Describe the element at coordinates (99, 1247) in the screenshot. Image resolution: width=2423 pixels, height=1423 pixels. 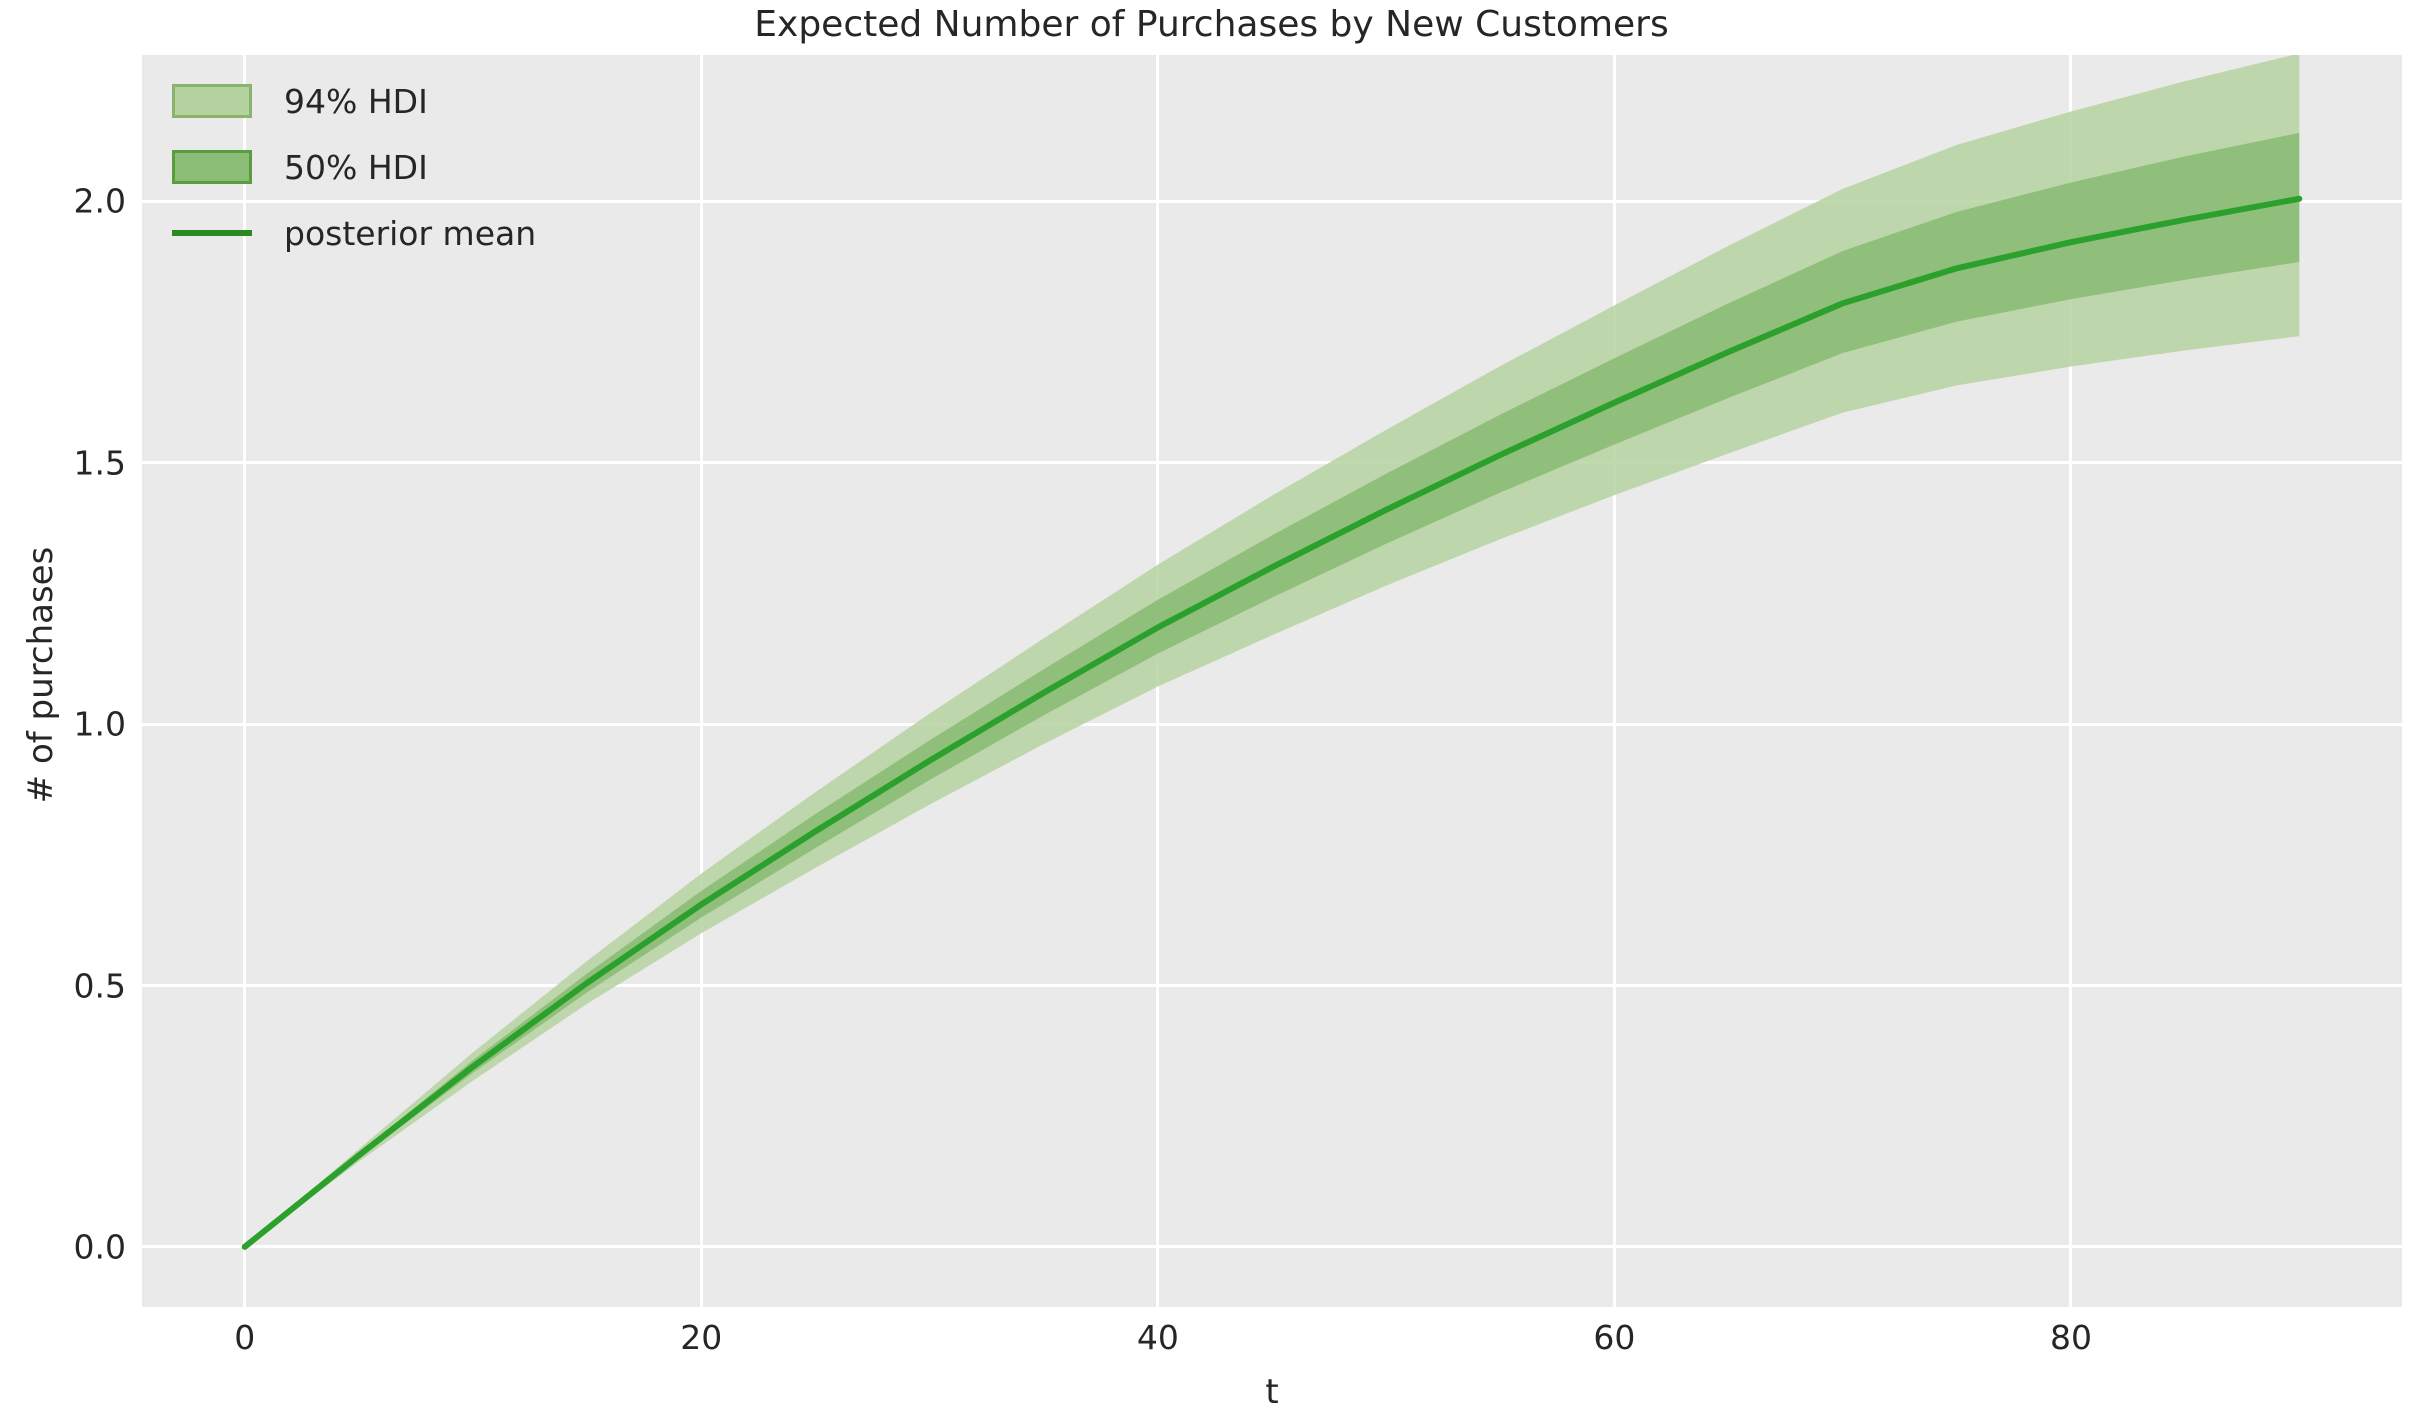
I see `y-tick-label: 0.0` at that location.